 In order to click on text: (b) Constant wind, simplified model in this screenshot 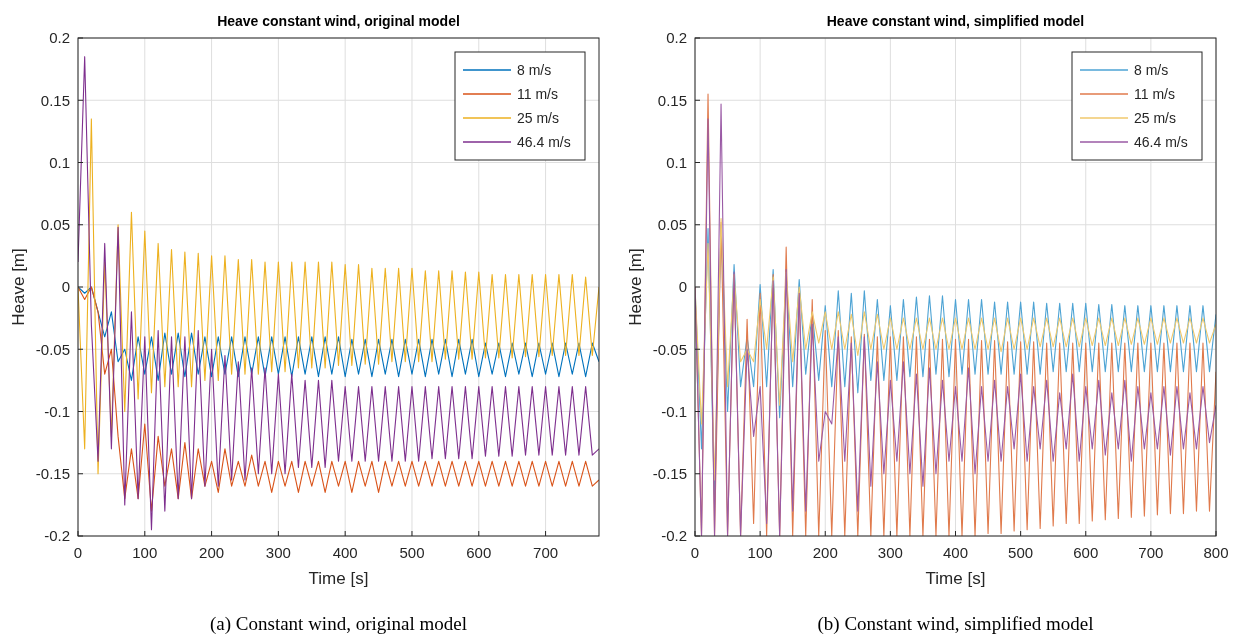, I will do `click(955, 624)`.